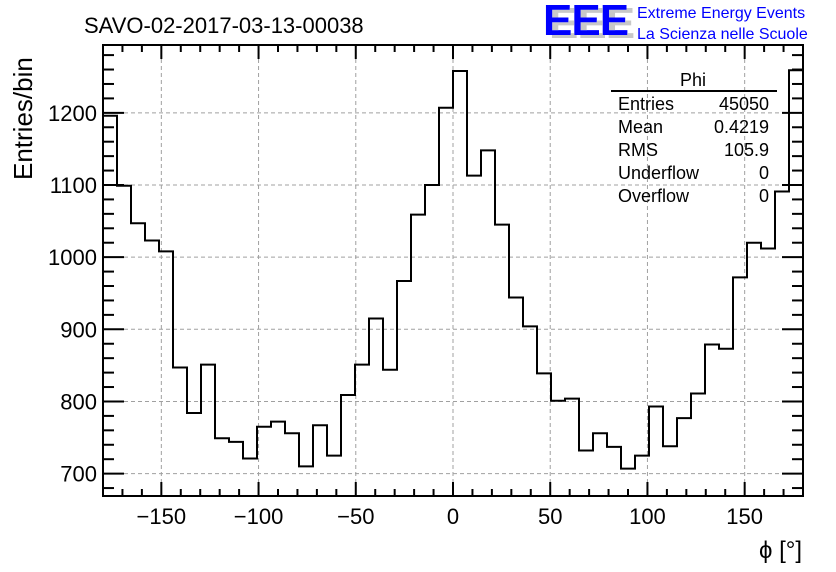 The width and height of the screenshot is (836, 572). Describe the element at coordinates (744, 104) in the screenshot. I see `stats-value: 45050` at that location.